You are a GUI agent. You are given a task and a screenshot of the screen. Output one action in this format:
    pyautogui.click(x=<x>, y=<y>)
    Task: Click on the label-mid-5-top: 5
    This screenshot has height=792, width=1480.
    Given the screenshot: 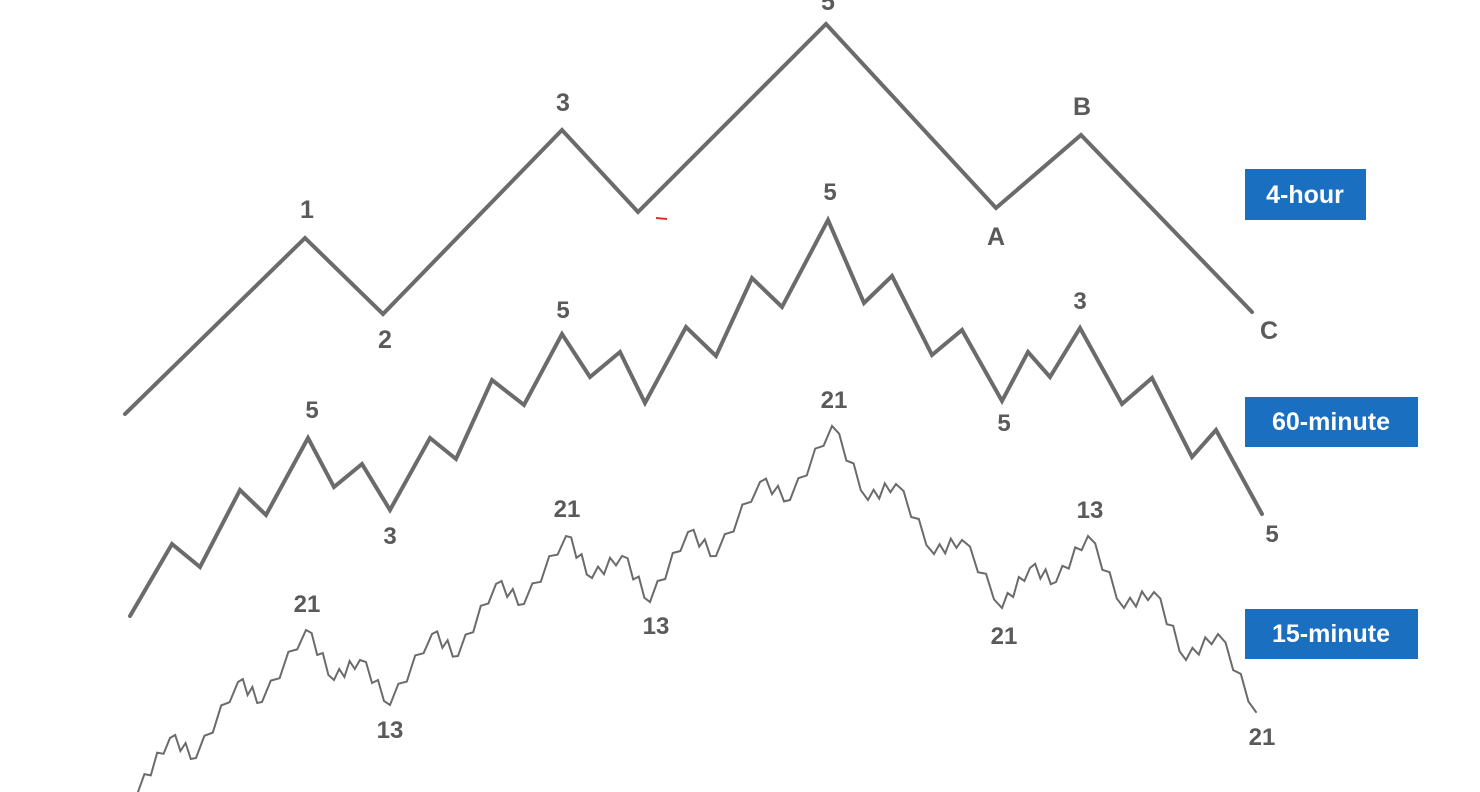 What is the action you would take?
    pyautogui.click(x=829, y=192)
    